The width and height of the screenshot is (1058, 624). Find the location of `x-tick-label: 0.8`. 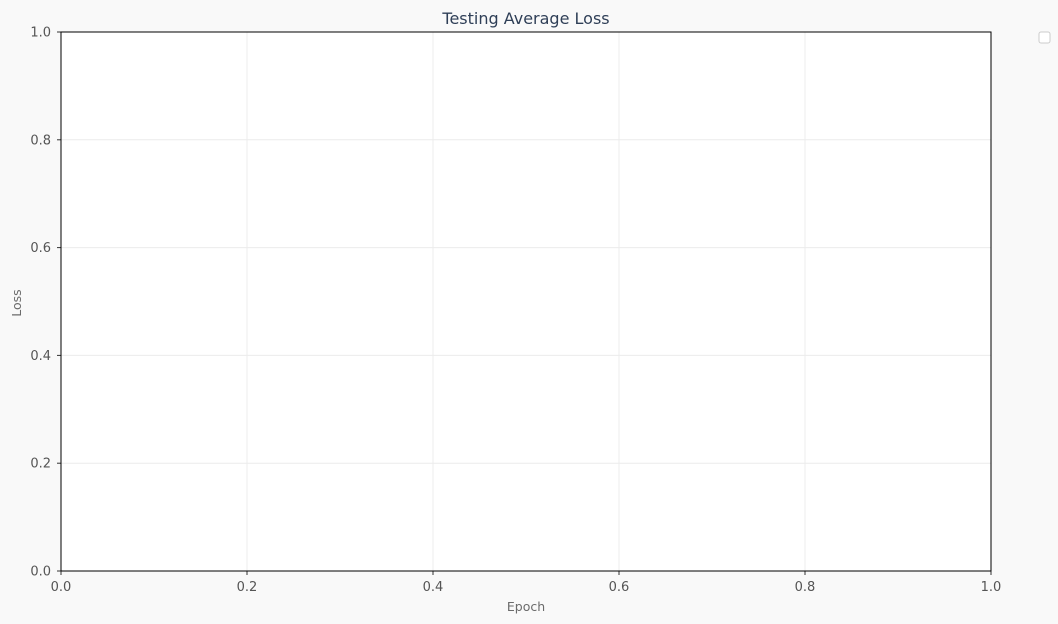

x-tick-label: 0.8 is located at coordinates (805, 587).